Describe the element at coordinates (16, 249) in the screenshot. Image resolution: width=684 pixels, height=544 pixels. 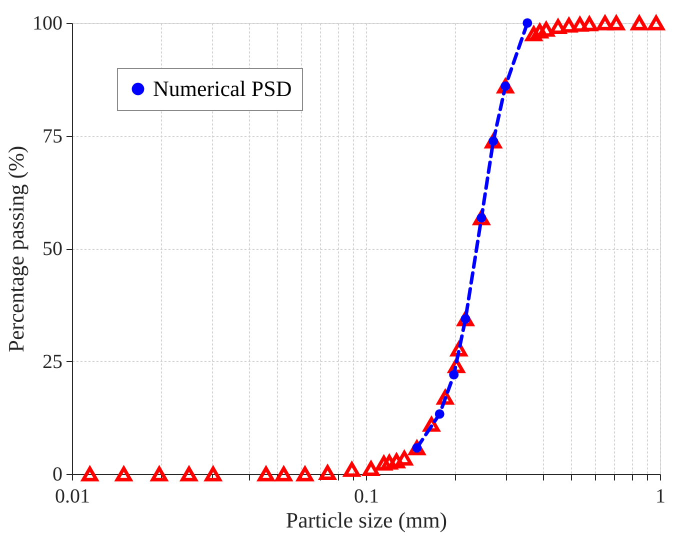
I see `y-axis-title: Percentage passing (%)` at that location.